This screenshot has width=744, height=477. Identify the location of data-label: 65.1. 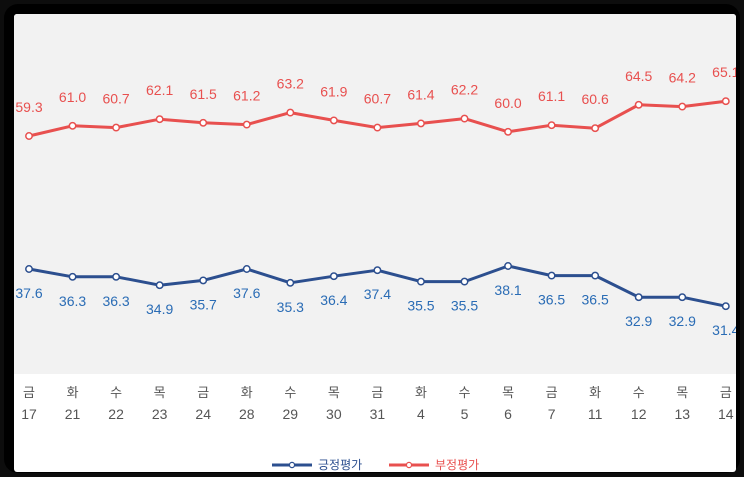
(724, 72).